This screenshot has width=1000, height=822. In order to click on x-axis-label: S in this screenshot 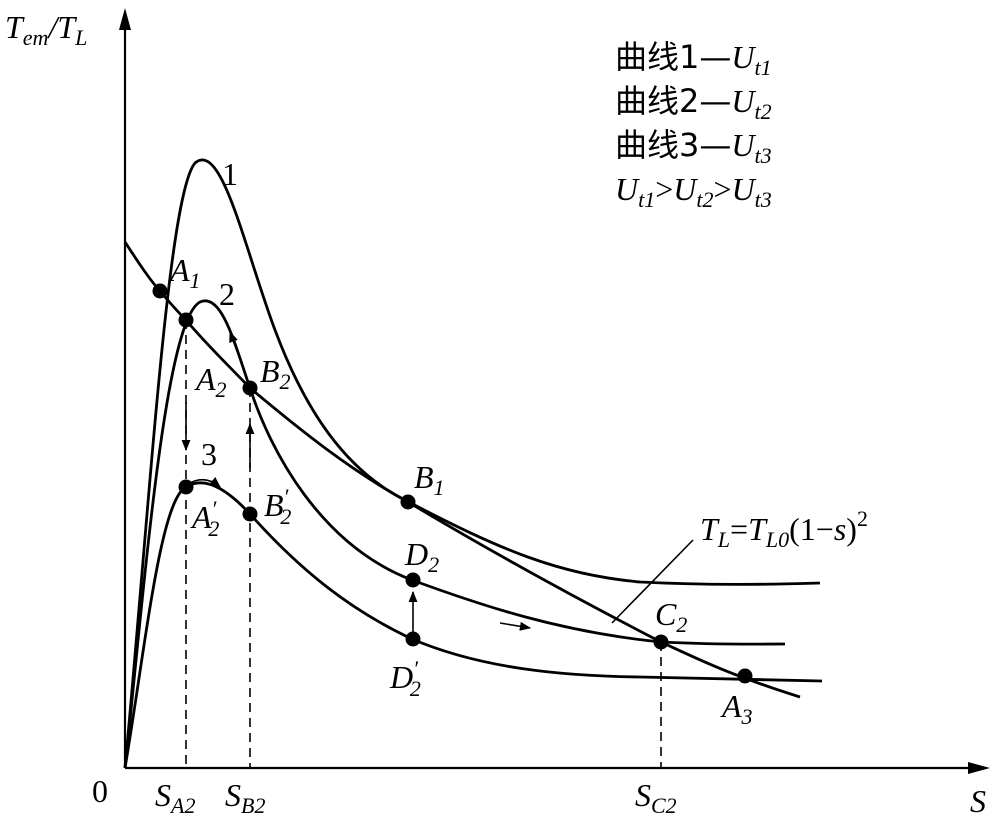, I will do `click(978, 801)`.